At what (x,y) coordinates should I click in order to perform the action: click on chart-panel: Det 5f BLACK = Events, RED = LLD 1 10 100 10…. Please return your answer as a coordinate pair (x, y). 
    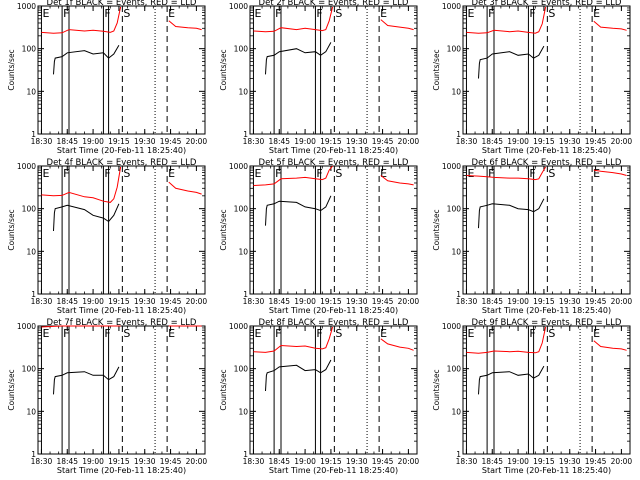
    Looking at the image, I should click on (319, 236).